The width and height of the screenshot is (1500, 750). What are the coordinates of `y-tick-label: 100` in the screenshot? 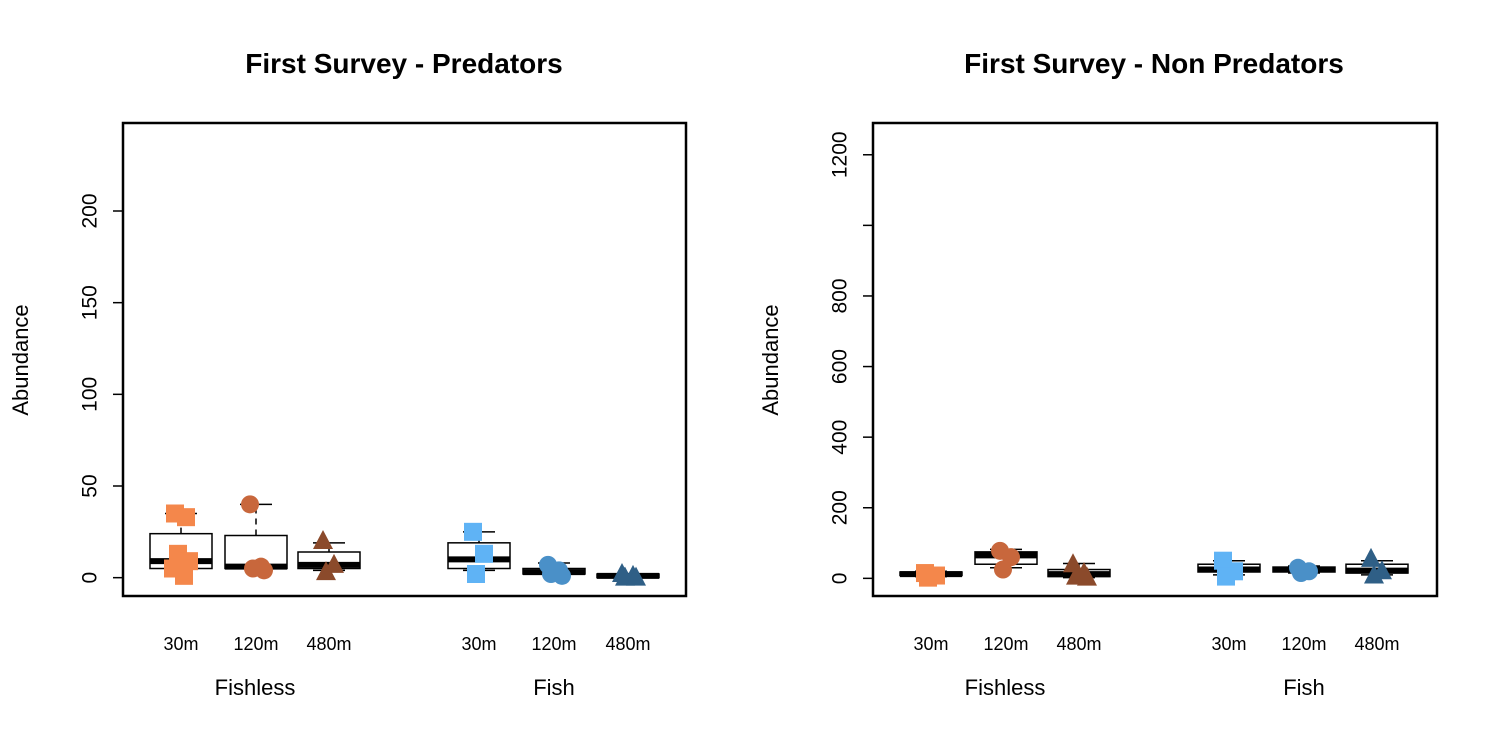 It's located at (90, 394).